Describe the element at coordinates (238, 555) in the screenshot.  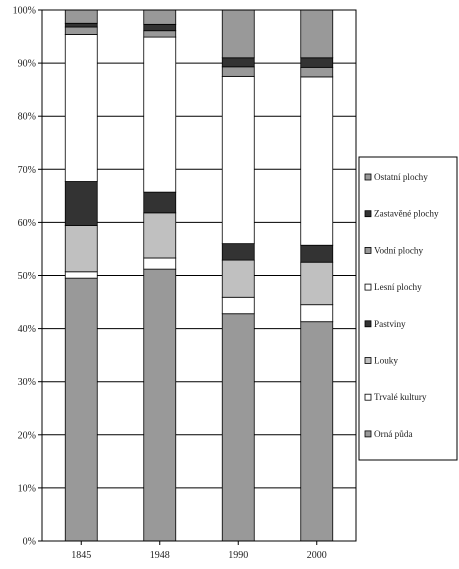
I see `x-tick-label: 1990` at that location.